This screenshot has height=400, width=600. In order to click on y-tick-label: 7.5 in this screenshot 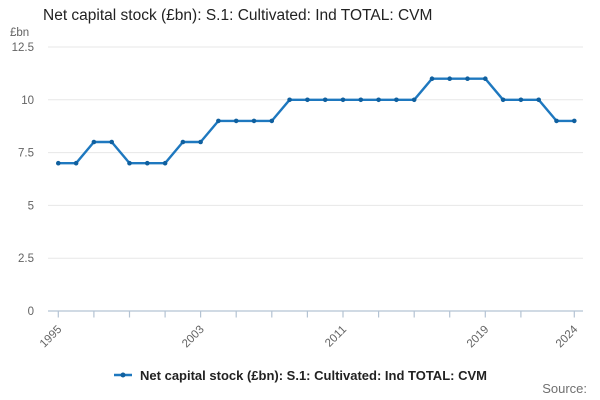, I will do `click(26, 154)`.